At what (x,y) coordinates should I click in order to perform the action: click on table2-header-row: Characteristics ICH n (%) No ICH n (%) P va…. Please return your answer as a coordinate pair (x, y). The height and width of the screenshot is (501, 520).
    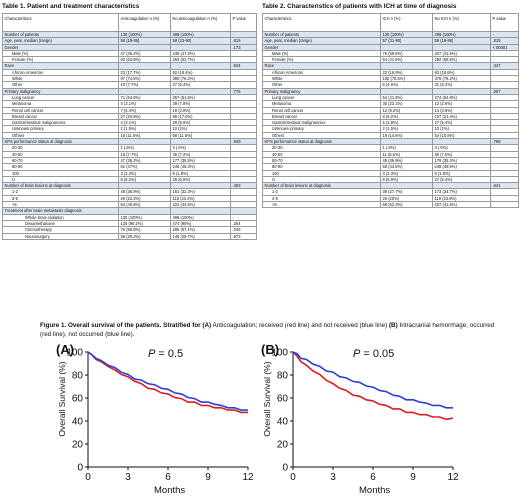
    Looking at the image, I should click on (390, 22).